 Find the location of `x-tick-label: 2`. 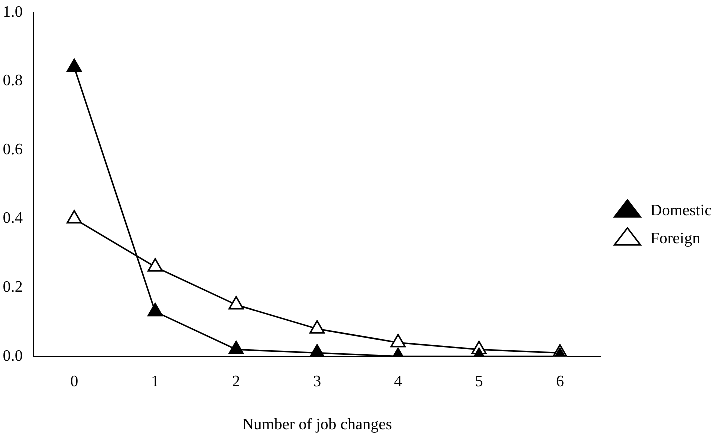

x-tick-label: 2 is located at coordinates (236, 381).